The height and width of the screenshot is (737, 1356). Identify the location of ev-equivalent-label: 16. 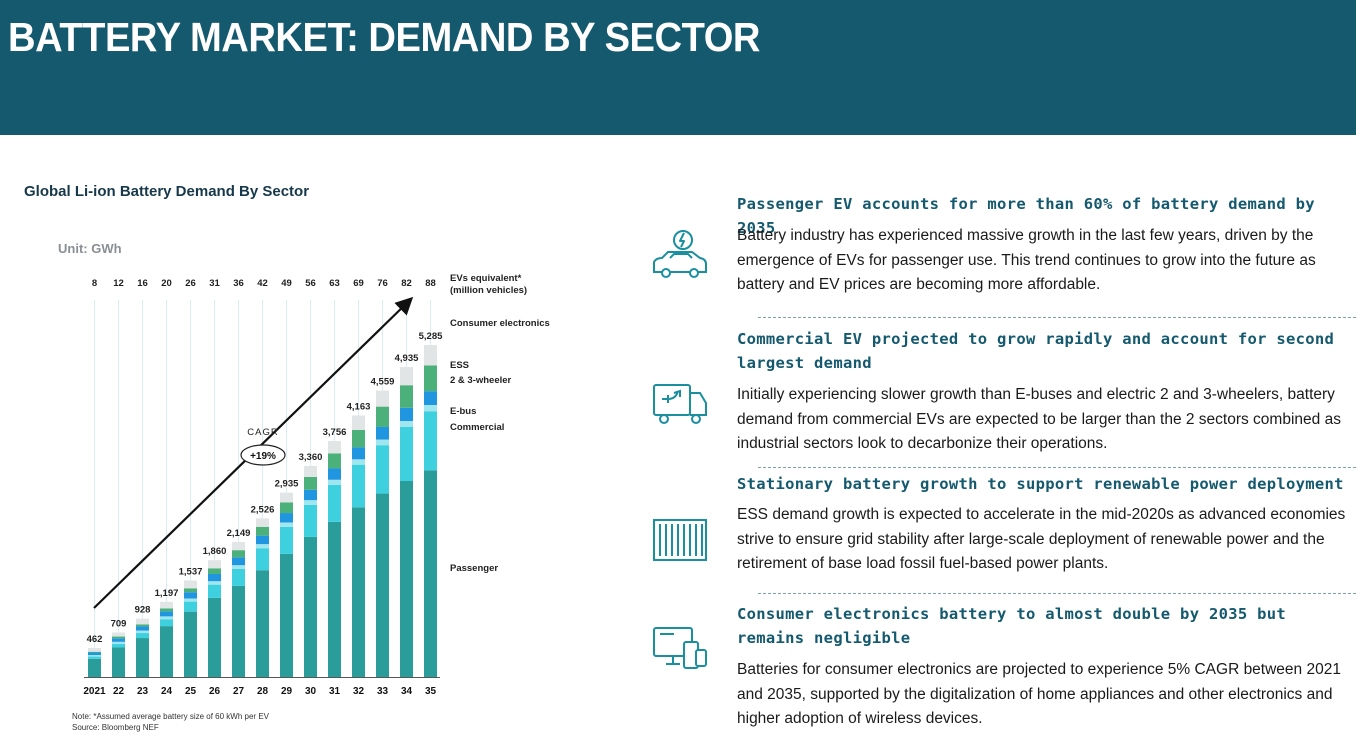
(142, 283).